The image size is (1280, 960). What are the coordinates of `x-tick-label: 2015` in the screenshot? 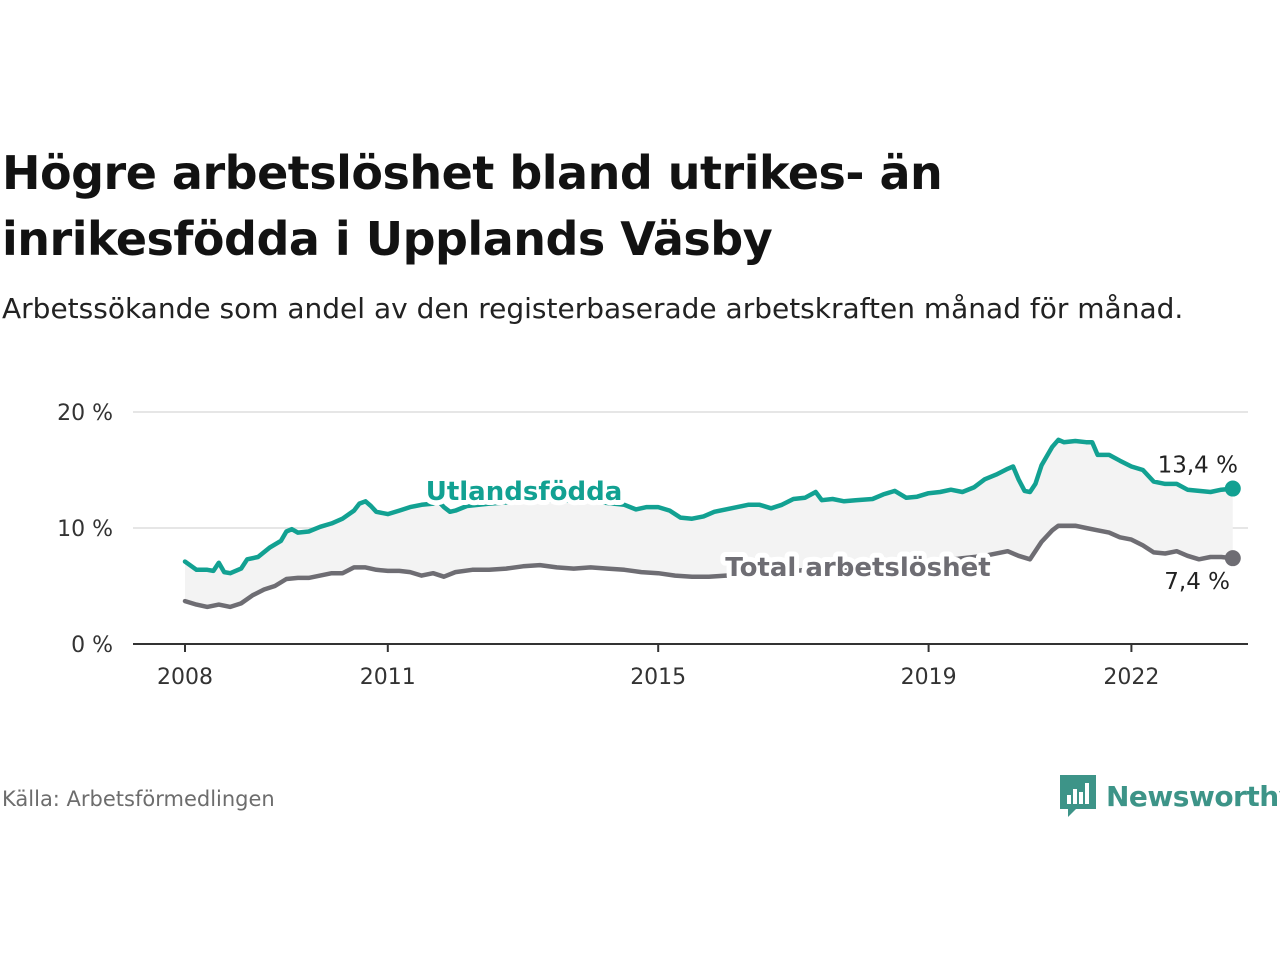 It's located at (658, 677).